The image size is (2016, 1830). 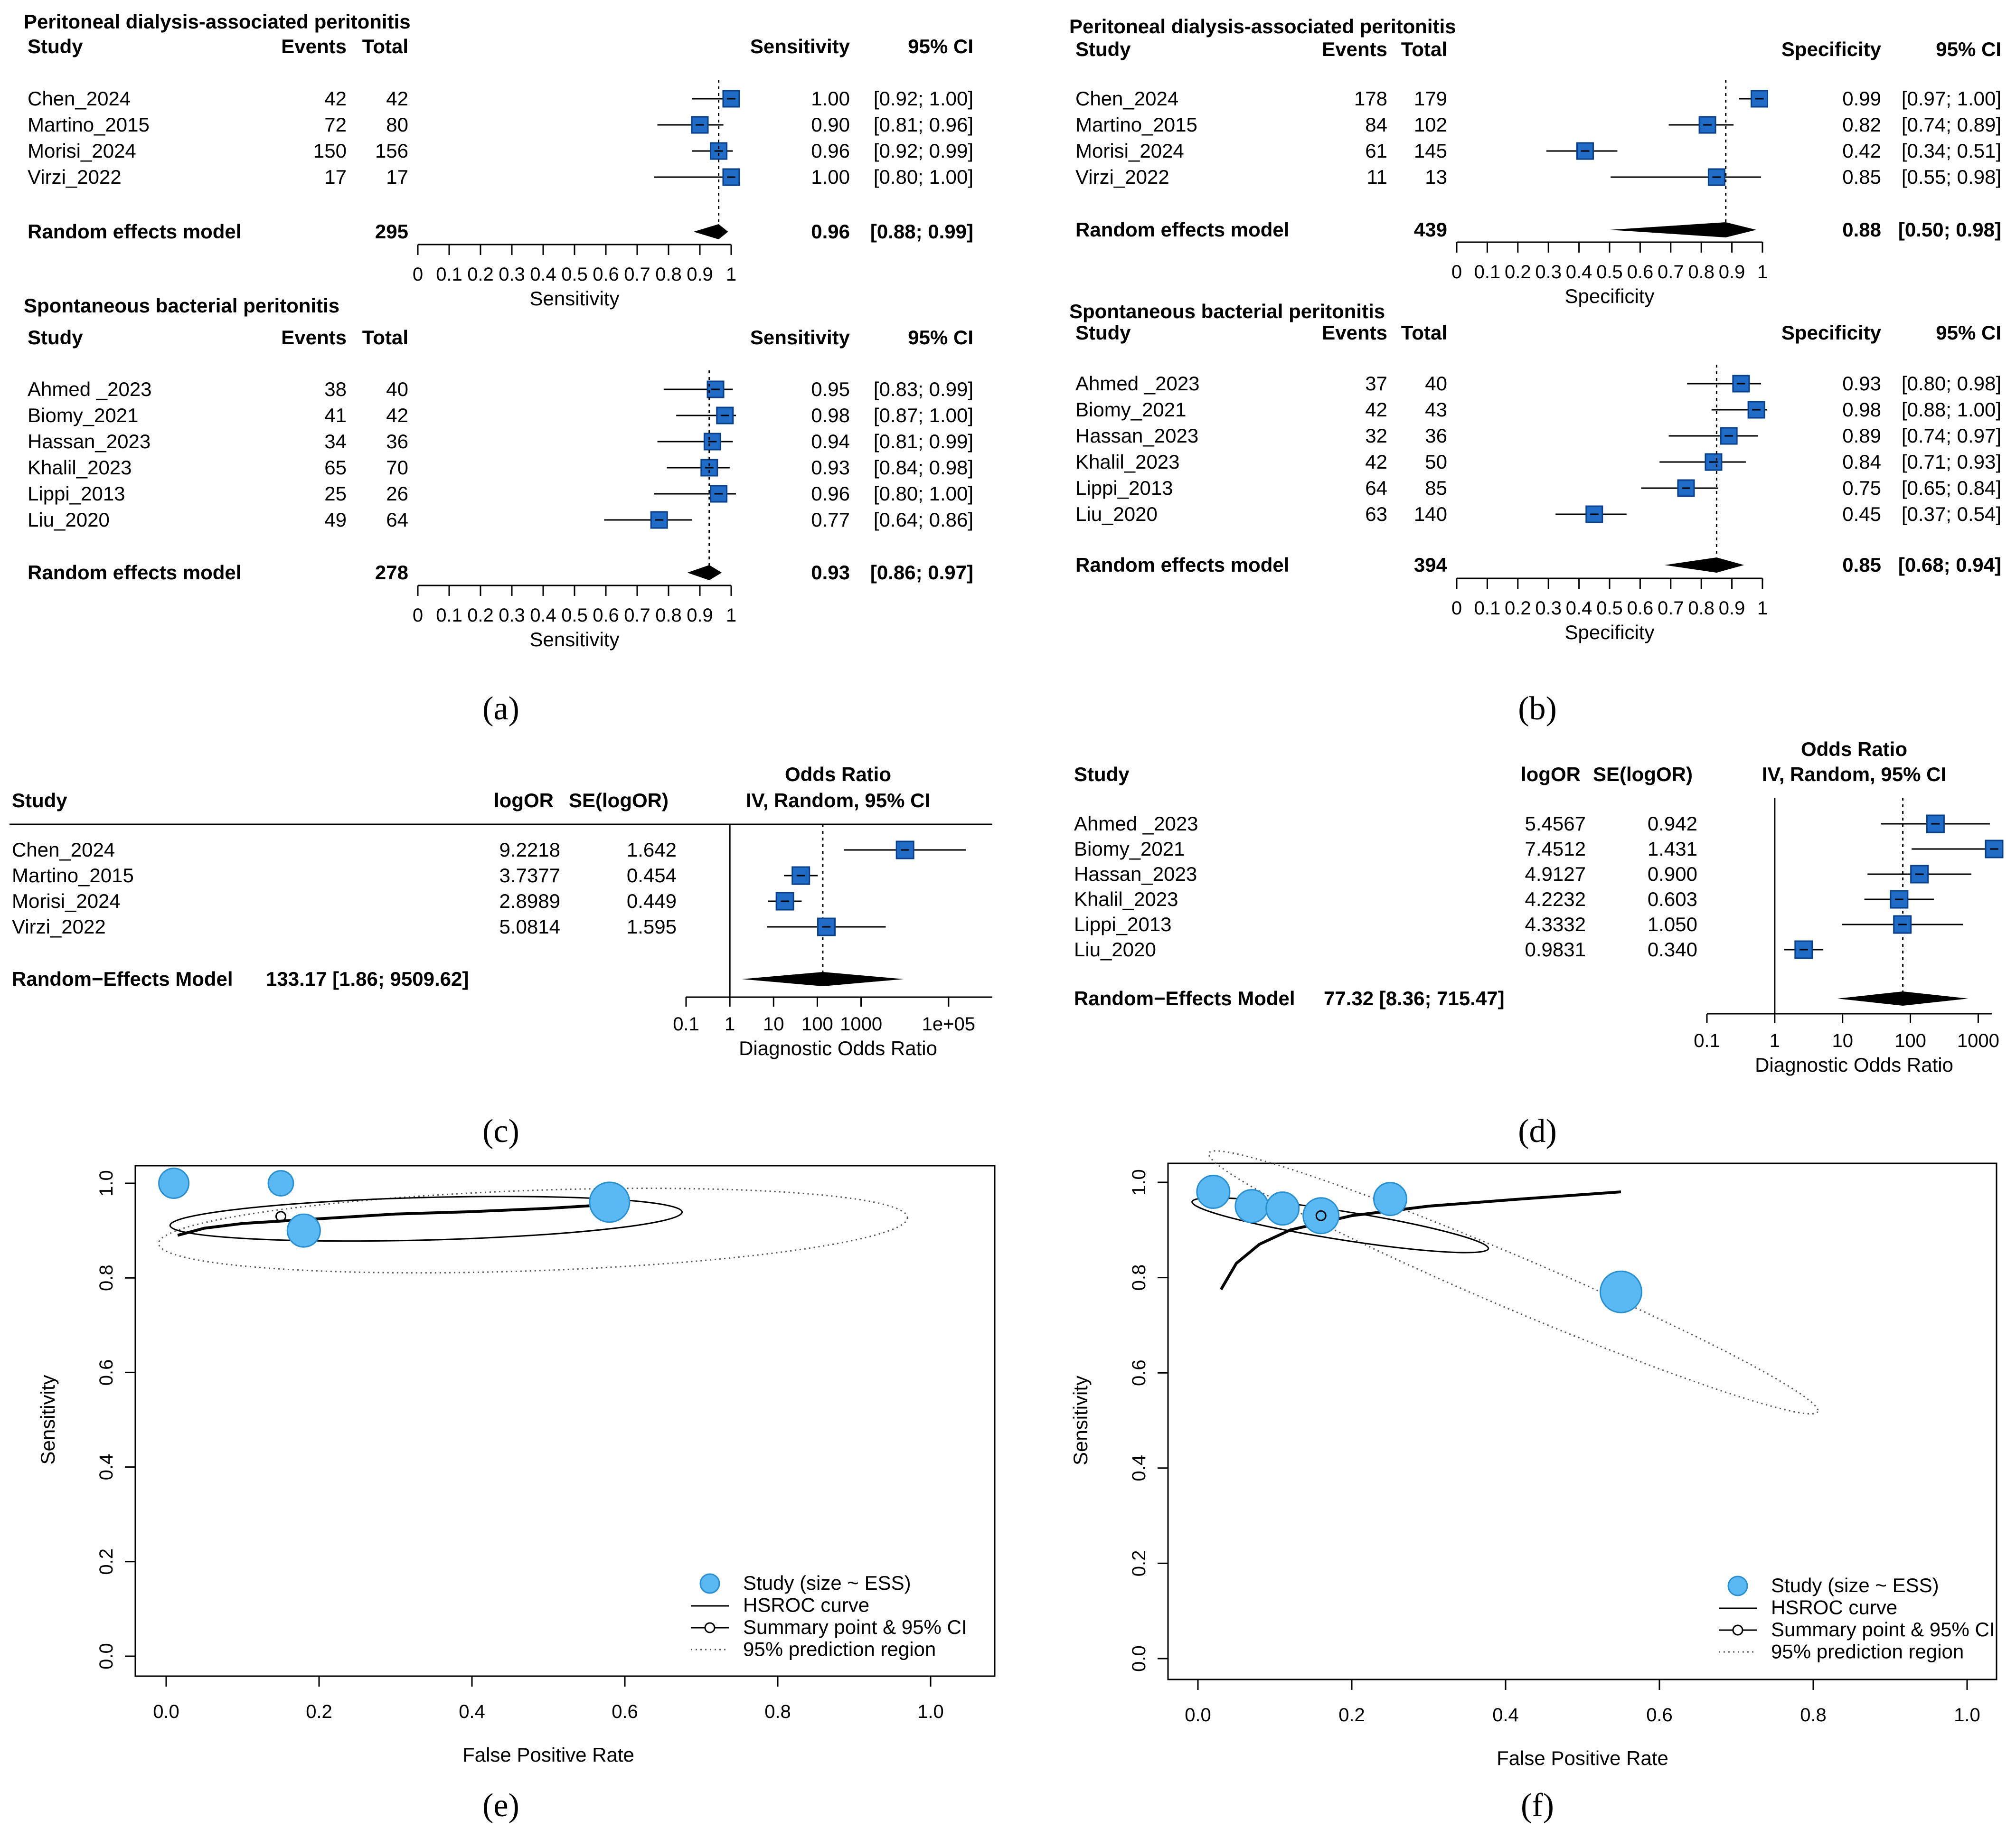 I want to click on study-events: 42, so click(x=1376, y=462).